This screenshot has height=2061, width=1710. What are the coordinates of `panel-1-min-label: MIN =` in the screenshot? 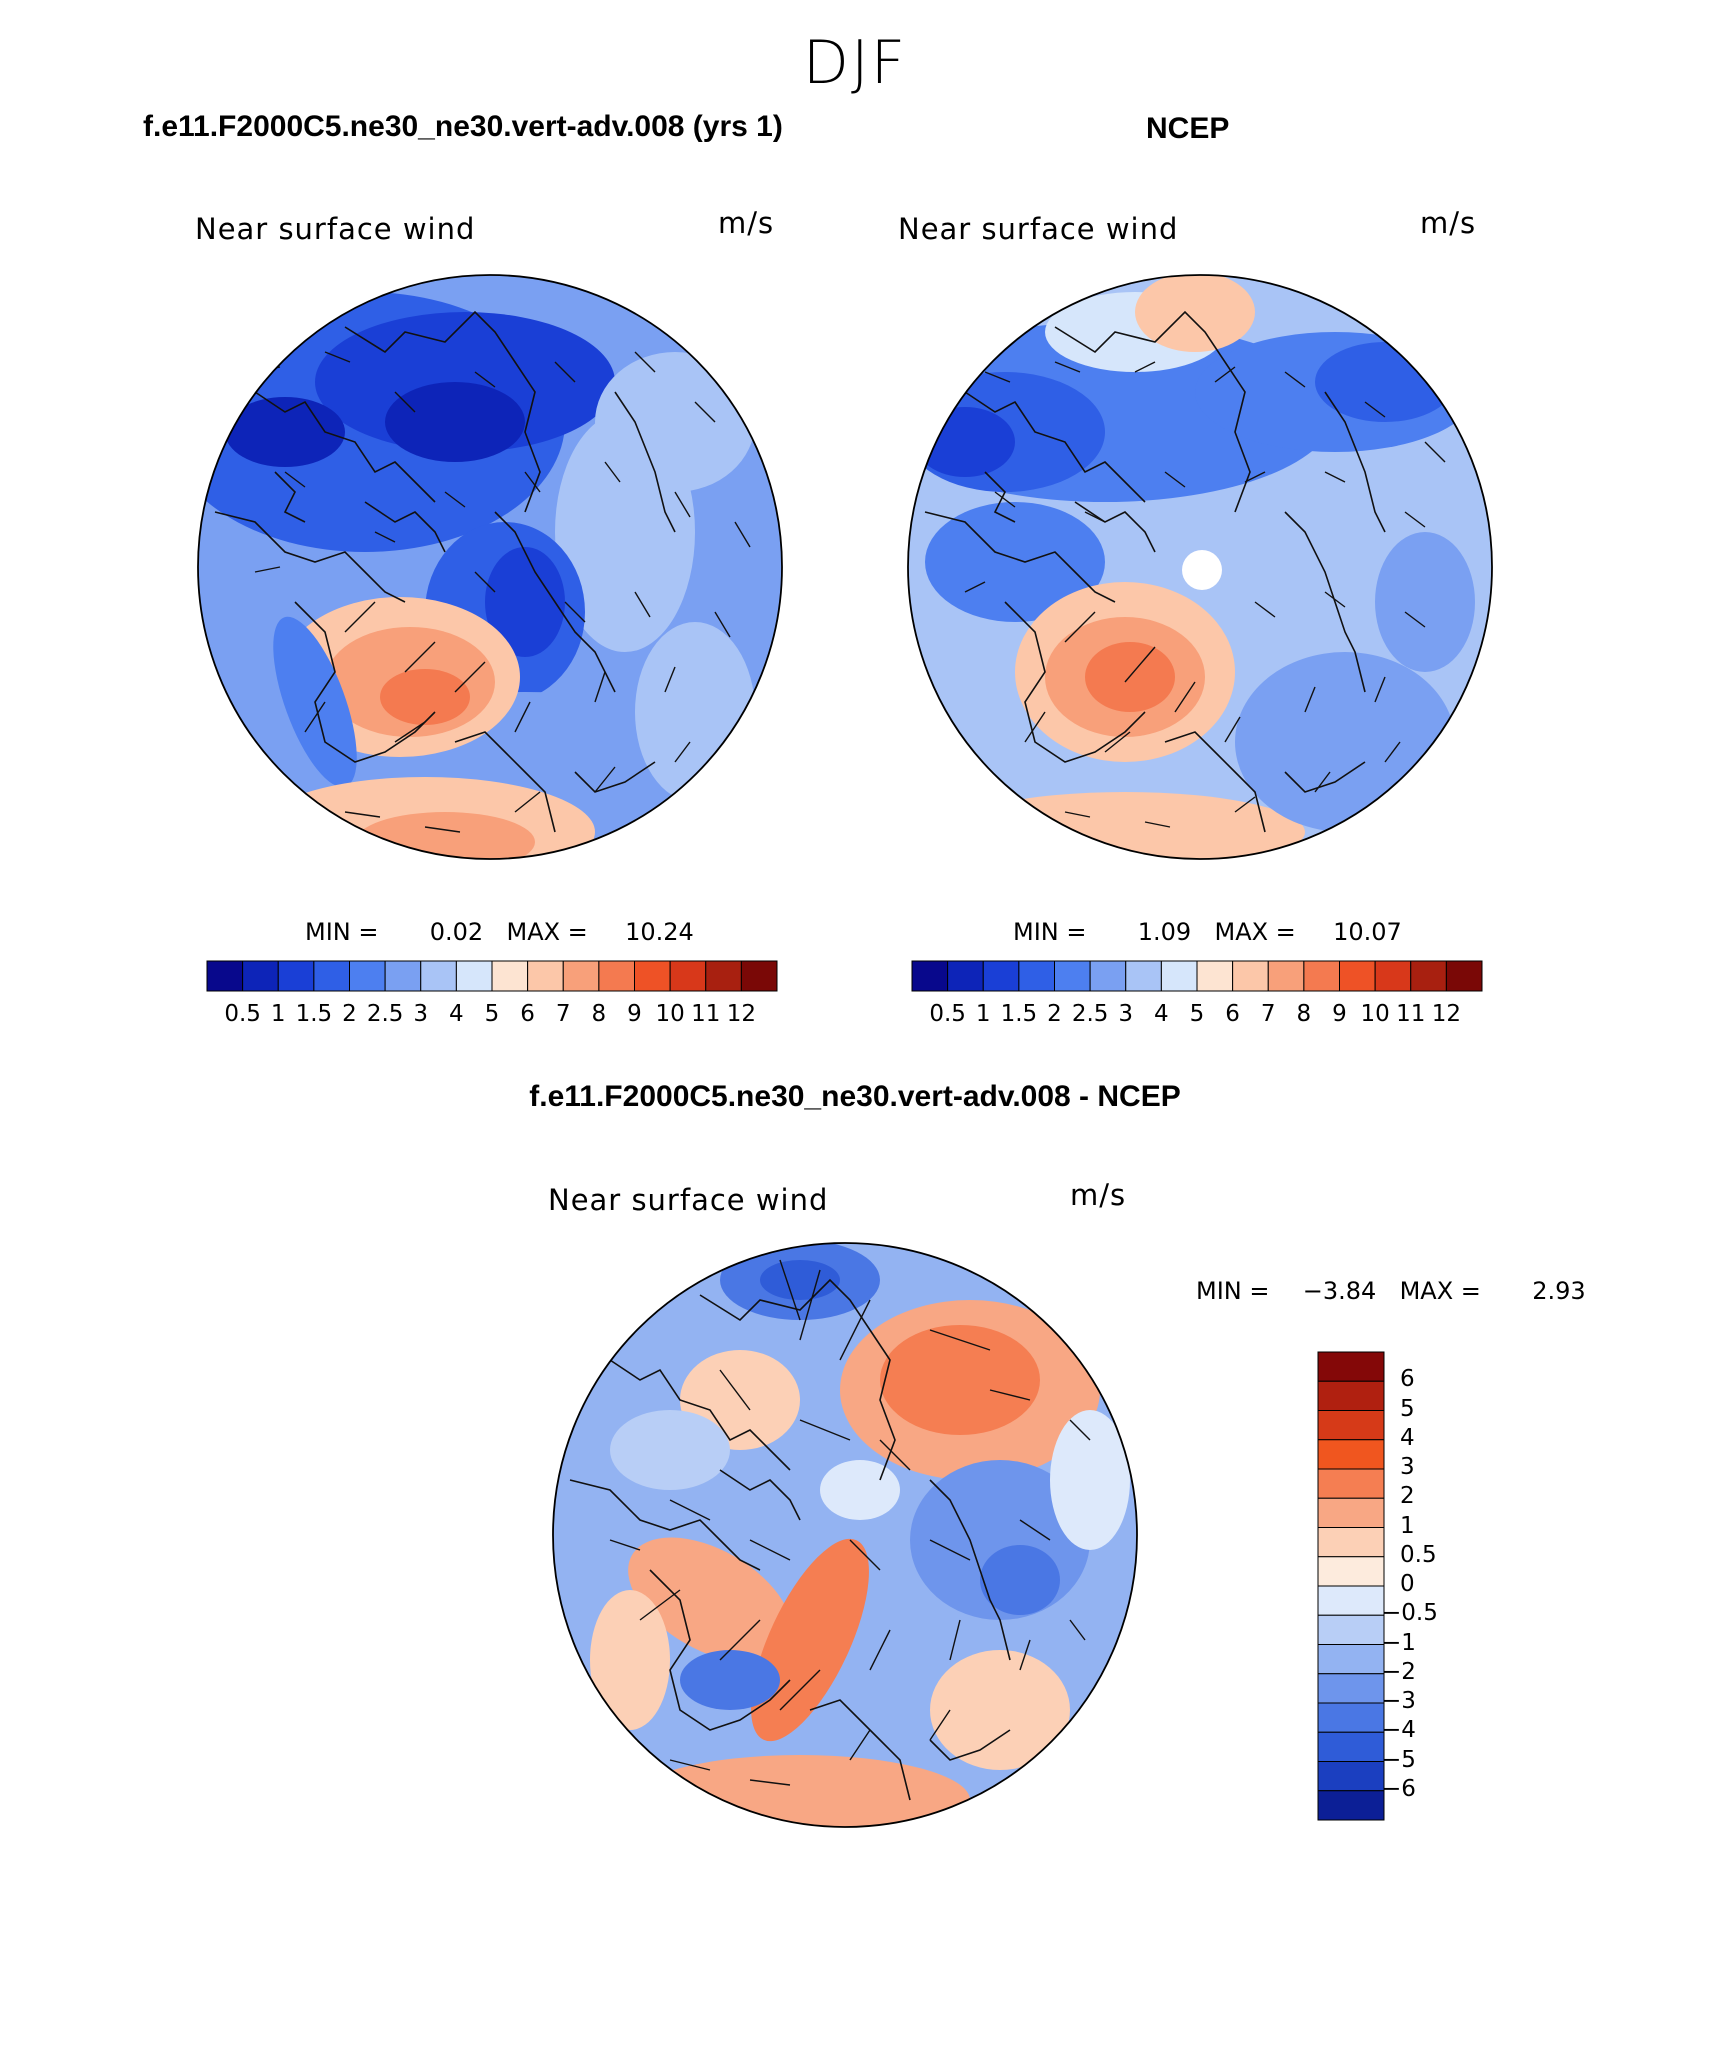 It's located at (342, 932).